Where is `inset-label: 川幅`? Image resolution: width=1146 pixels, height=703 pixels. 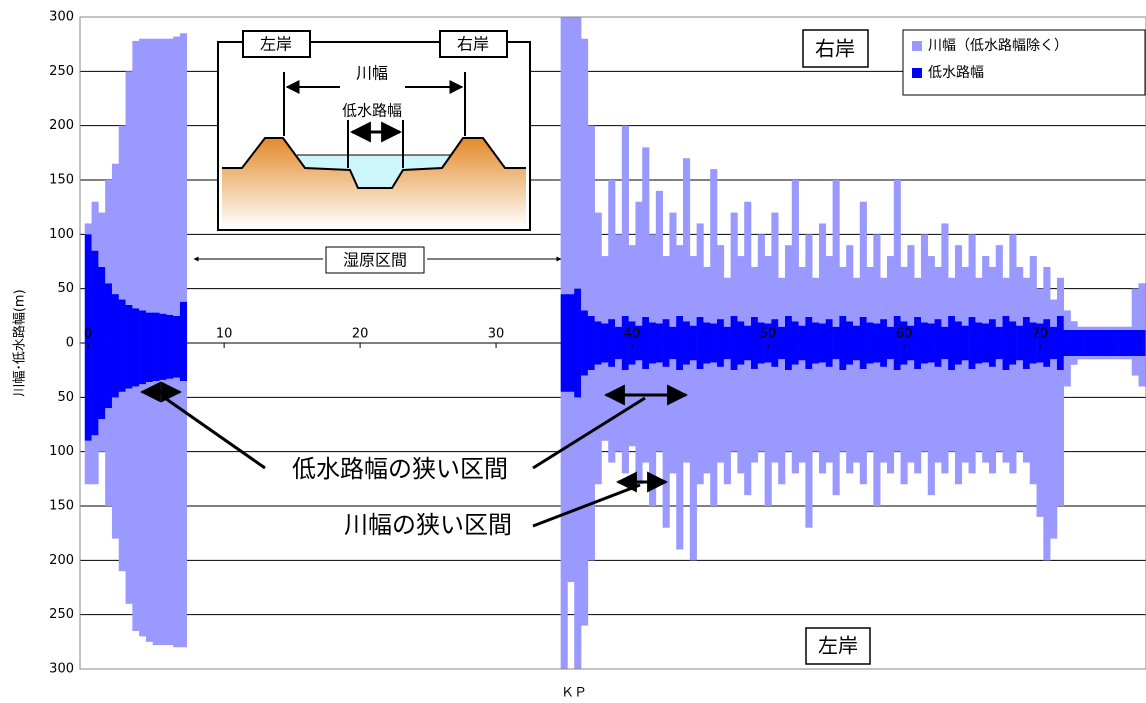
inset-label: 川幅 is located at coordinates (372, 73).